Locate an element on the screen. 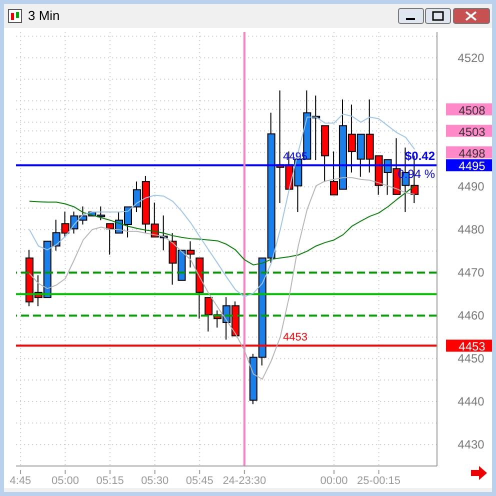 The height and width of the screenshot is (496, 496). y-tick-label: 4508 is located at coordinates (472, 110).